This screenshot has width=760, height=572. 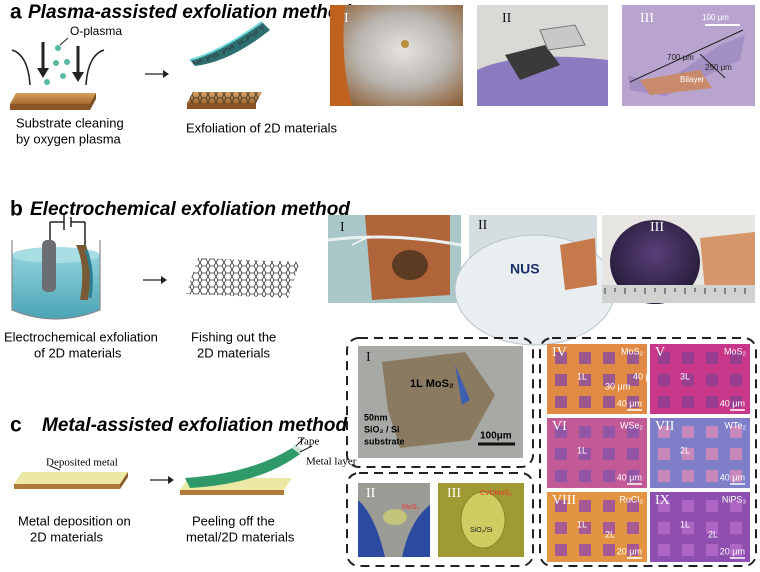 What do you see at coordinates (16, 12) in the screenshot?
I see `panel-letter: a` at bounding box center [16, 12].